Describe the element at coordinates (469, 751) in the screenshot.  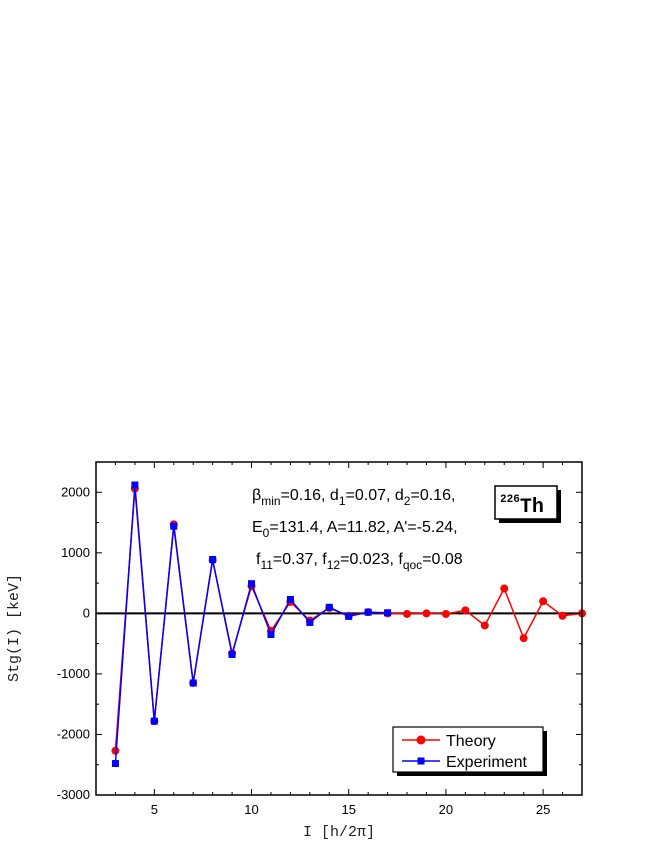
I see `legend: Theory Experiment` at that location.